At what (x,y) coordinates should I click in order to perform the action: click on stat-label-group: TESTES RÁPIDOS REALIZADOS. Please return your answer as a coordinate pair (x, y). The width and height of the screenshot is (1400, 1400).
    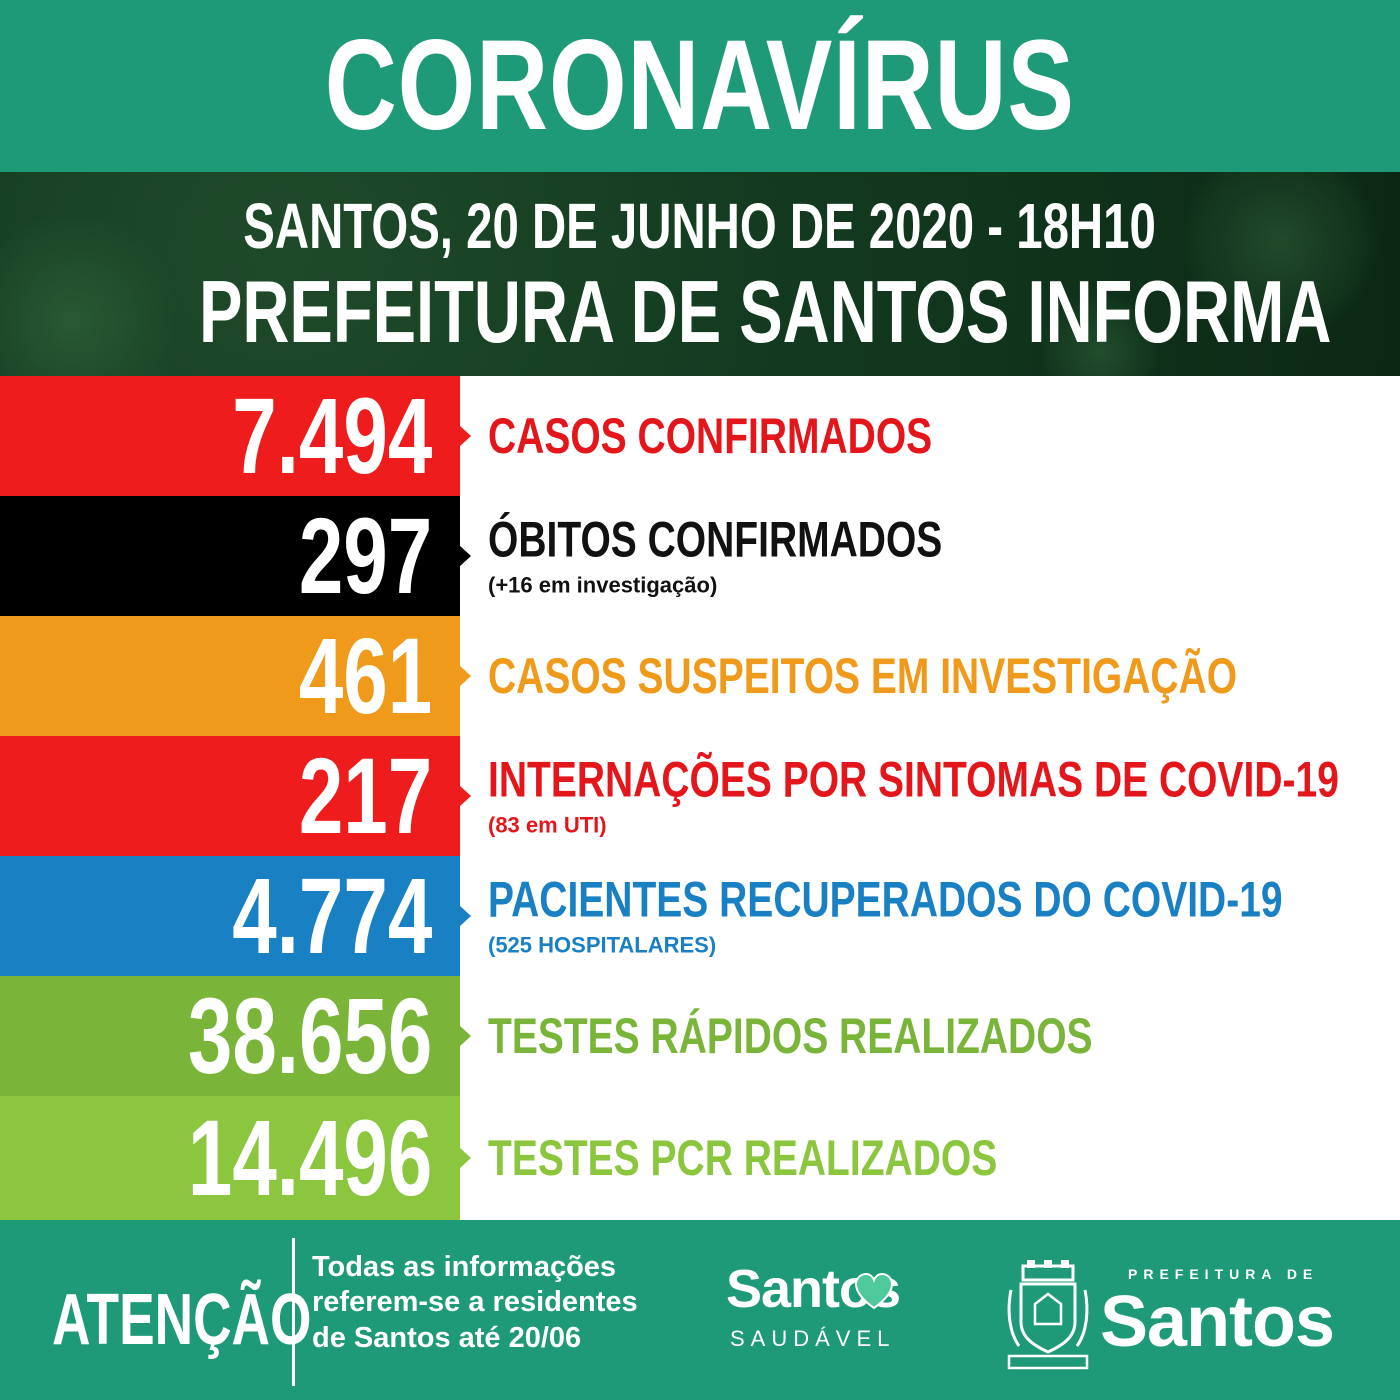
    Looking at the image, I should click on (875, 1036).